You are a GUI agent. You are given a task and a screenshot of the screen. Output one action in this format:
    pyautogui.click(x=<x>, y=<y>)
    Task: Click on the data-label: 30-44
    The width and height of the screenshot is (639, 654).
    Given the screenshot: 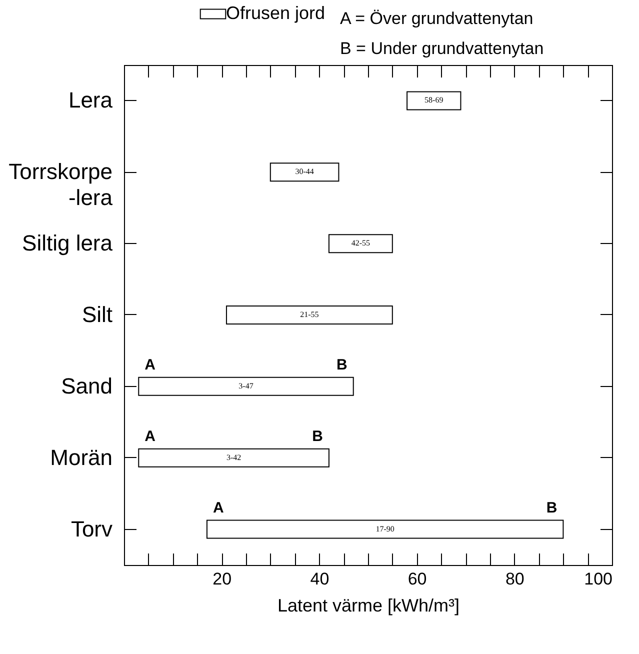 What is the action you would take?
    pyautogui.click(x=304, y=171)
    